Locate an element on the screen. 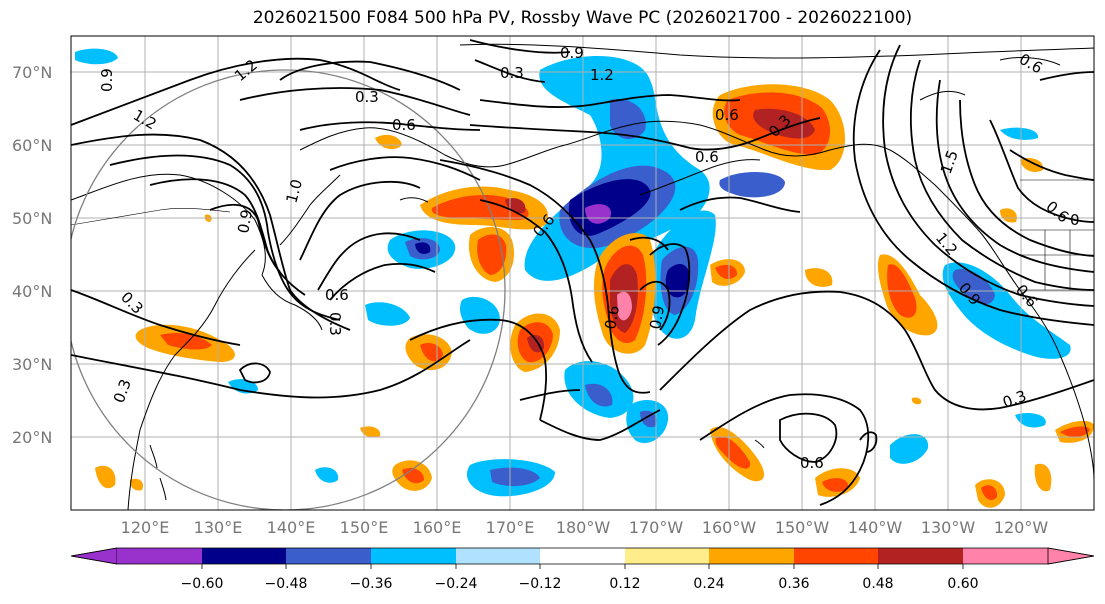 Image resolution: width=1105 pixels, height=604 pixels. lon-label: 150°W is located at coordinates (802, 527).